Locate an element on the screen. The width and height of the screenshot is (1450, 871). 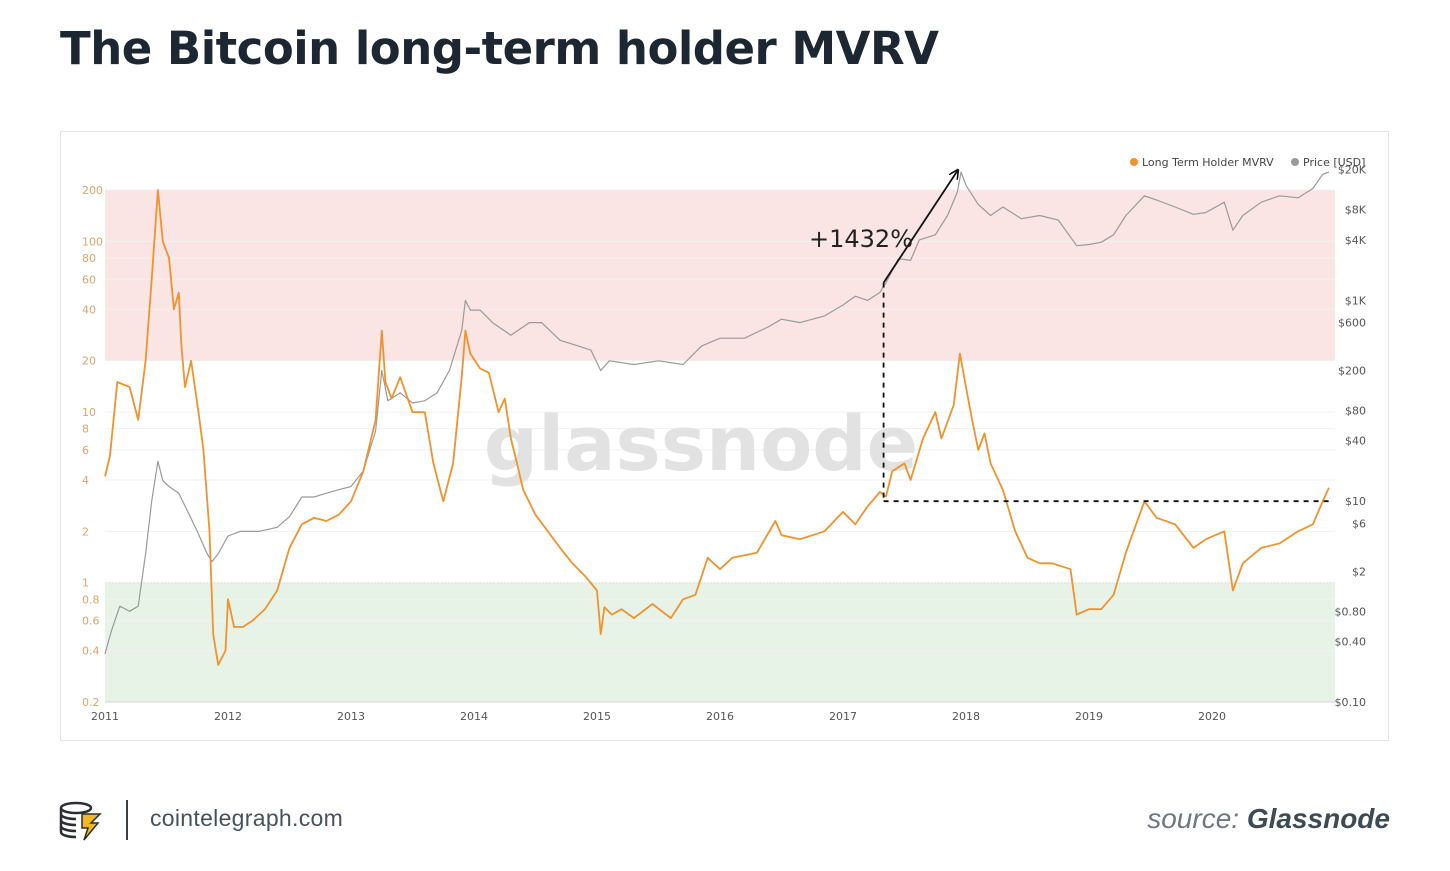
right-tick-label: $600 is located at coordinates (1352, 323).